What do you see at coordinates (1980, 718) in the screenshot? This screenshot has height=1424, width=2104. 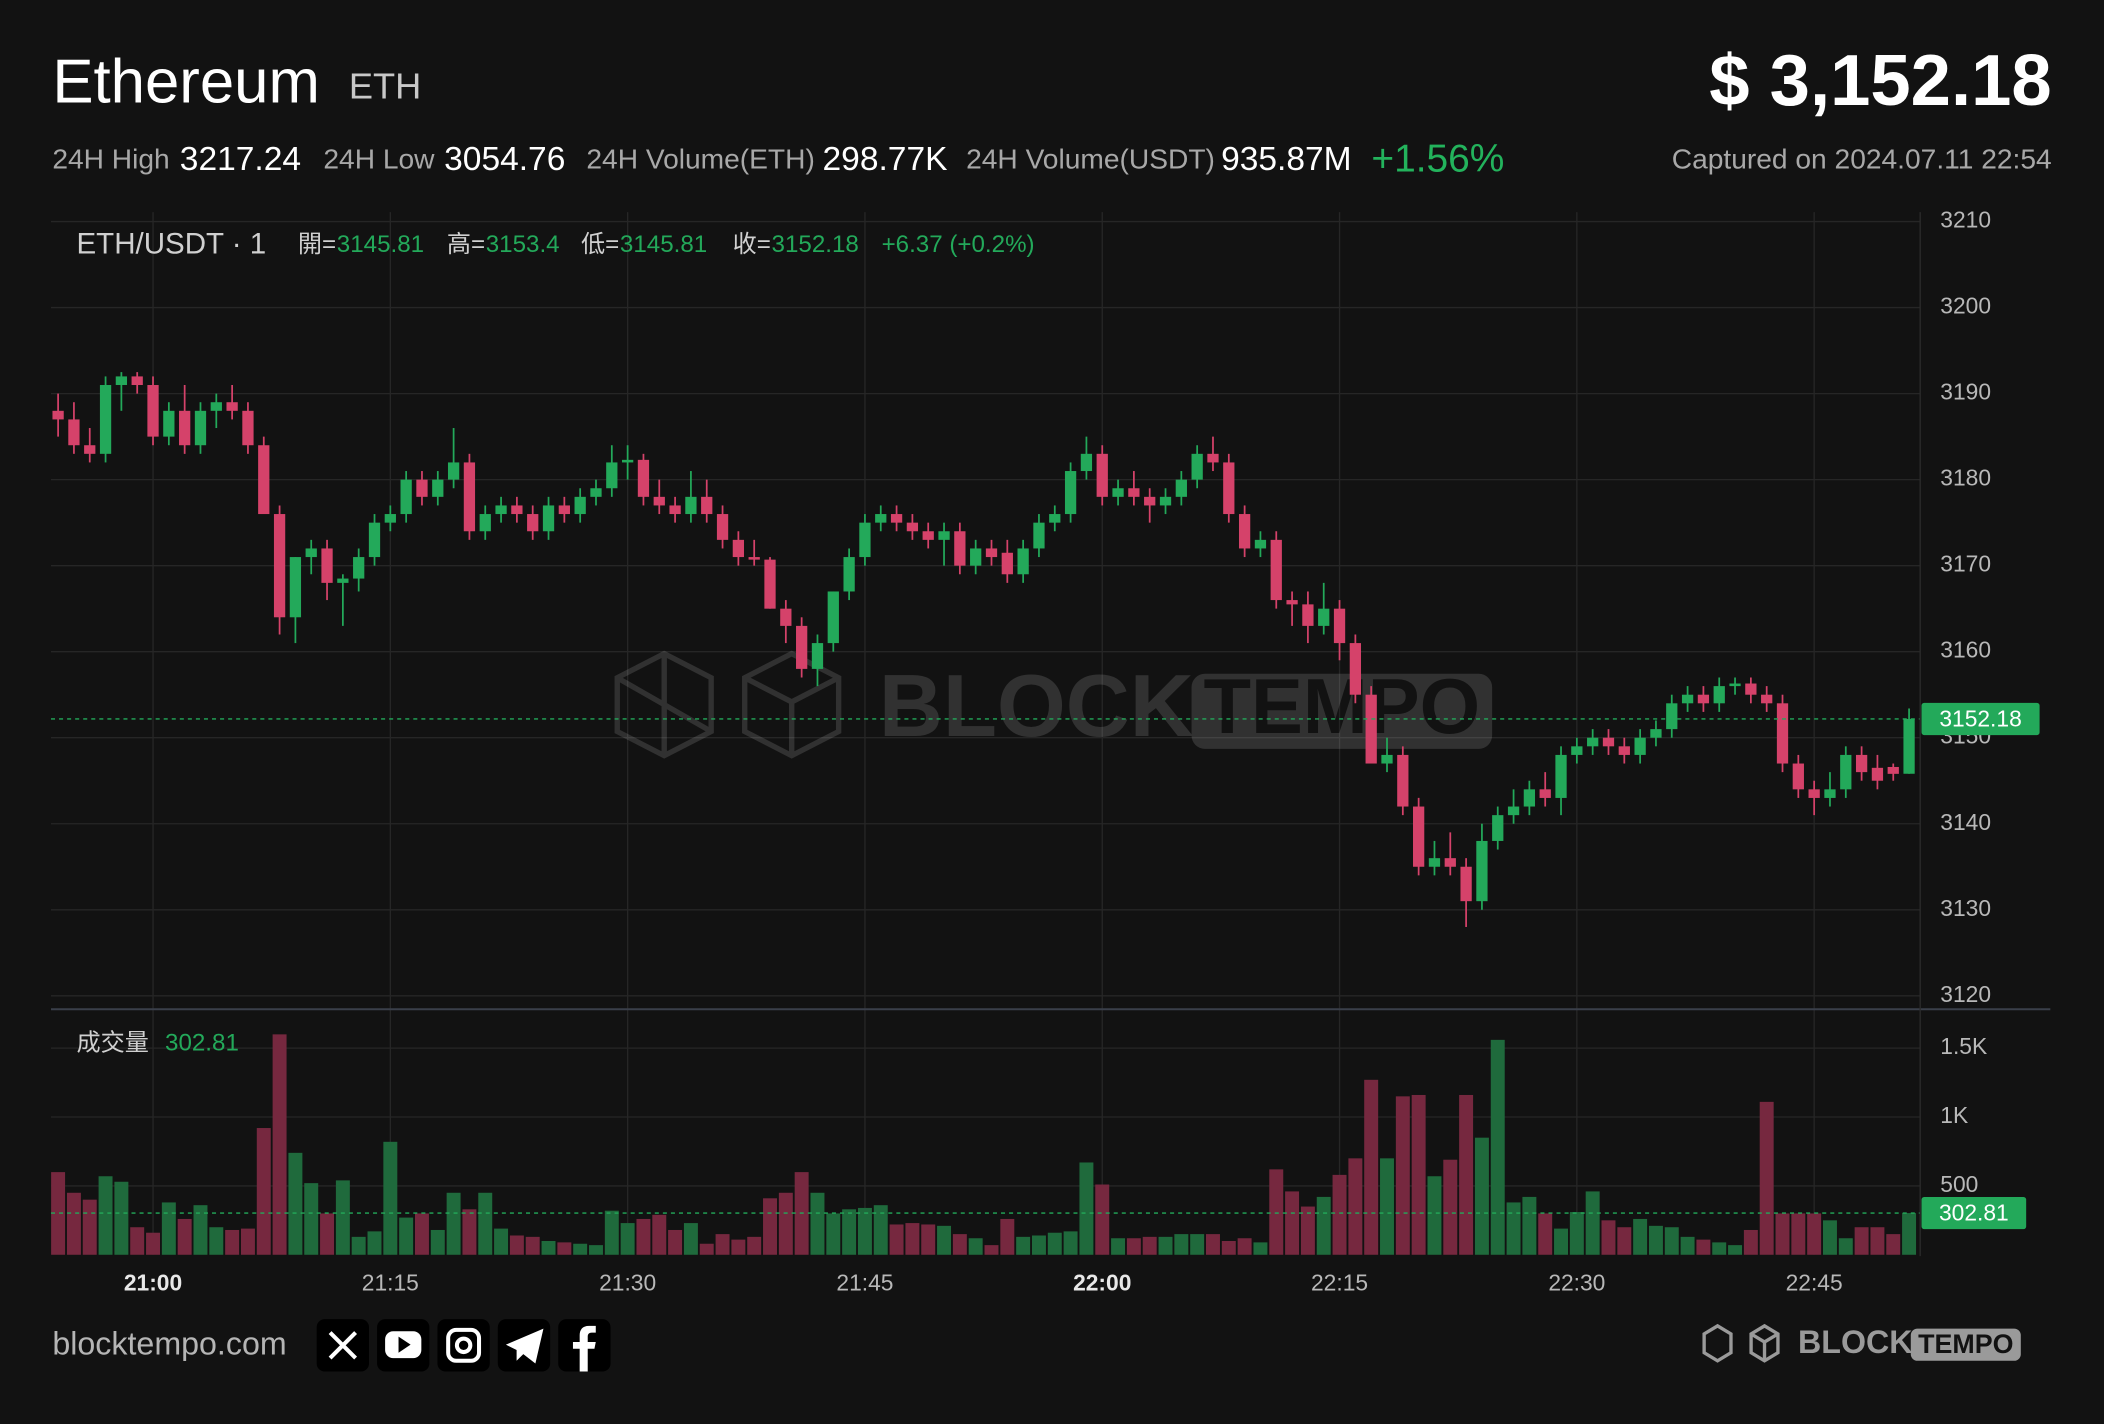 I see `last-price-label: 3152.18` at bounding box center [1980, 718].